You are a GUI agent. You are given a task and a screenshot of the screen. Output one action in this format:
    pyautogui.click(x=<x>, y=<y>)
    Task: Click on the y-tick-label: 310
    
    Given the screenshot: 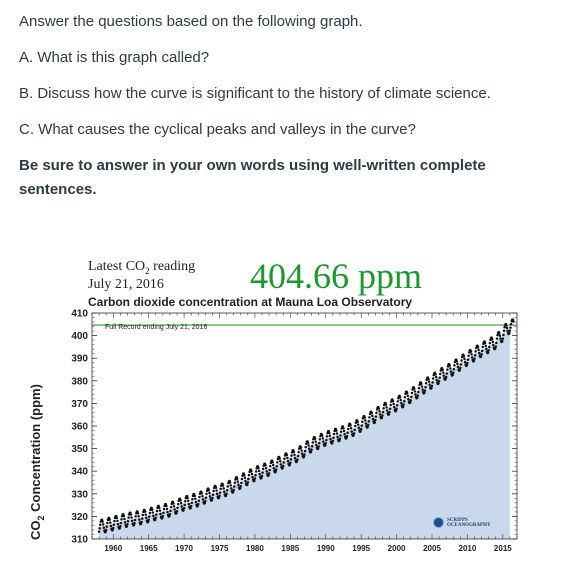 What is the action you would take?
    pyautogui.click(x=79, y=540)
    